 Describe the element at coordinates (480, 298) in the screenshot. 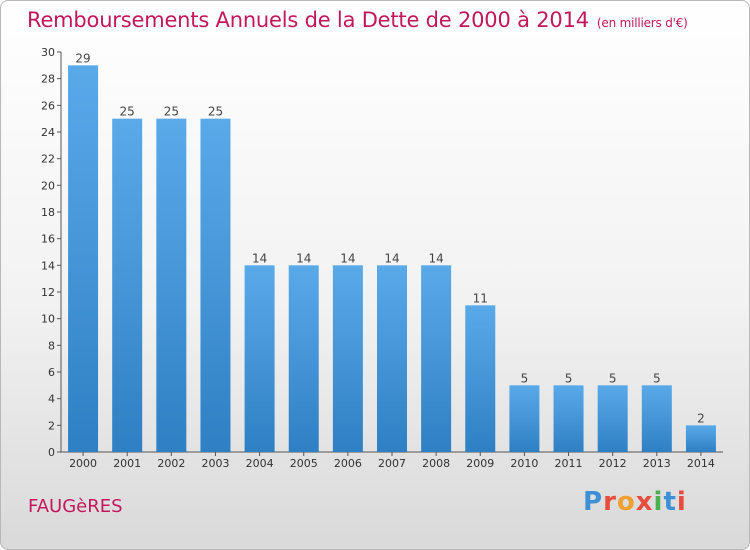

I see `data-label-2009: 11` at that location.